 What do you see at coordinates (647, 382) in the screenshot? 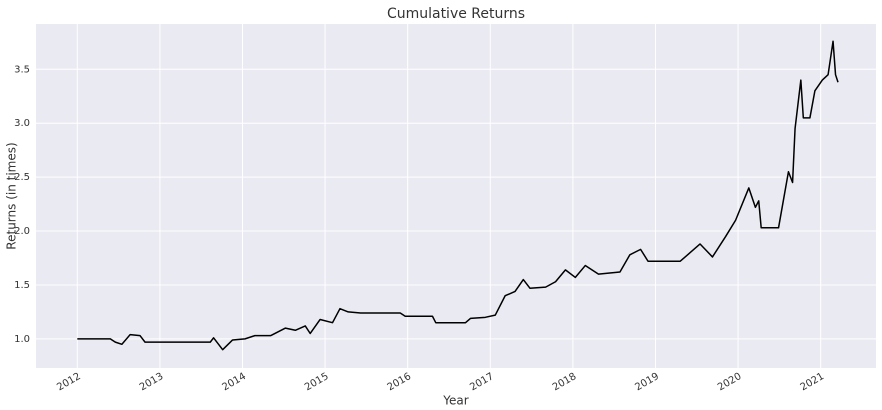
I see `x-tick-label: 2019` at bounding box center [647, 382].